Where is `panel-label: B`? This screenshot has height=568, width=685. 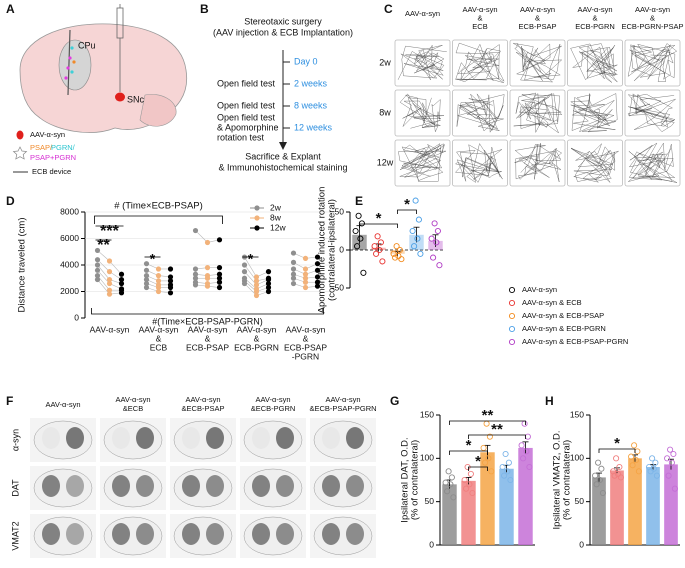
panel-label: B is located at coordinates (204, 9).